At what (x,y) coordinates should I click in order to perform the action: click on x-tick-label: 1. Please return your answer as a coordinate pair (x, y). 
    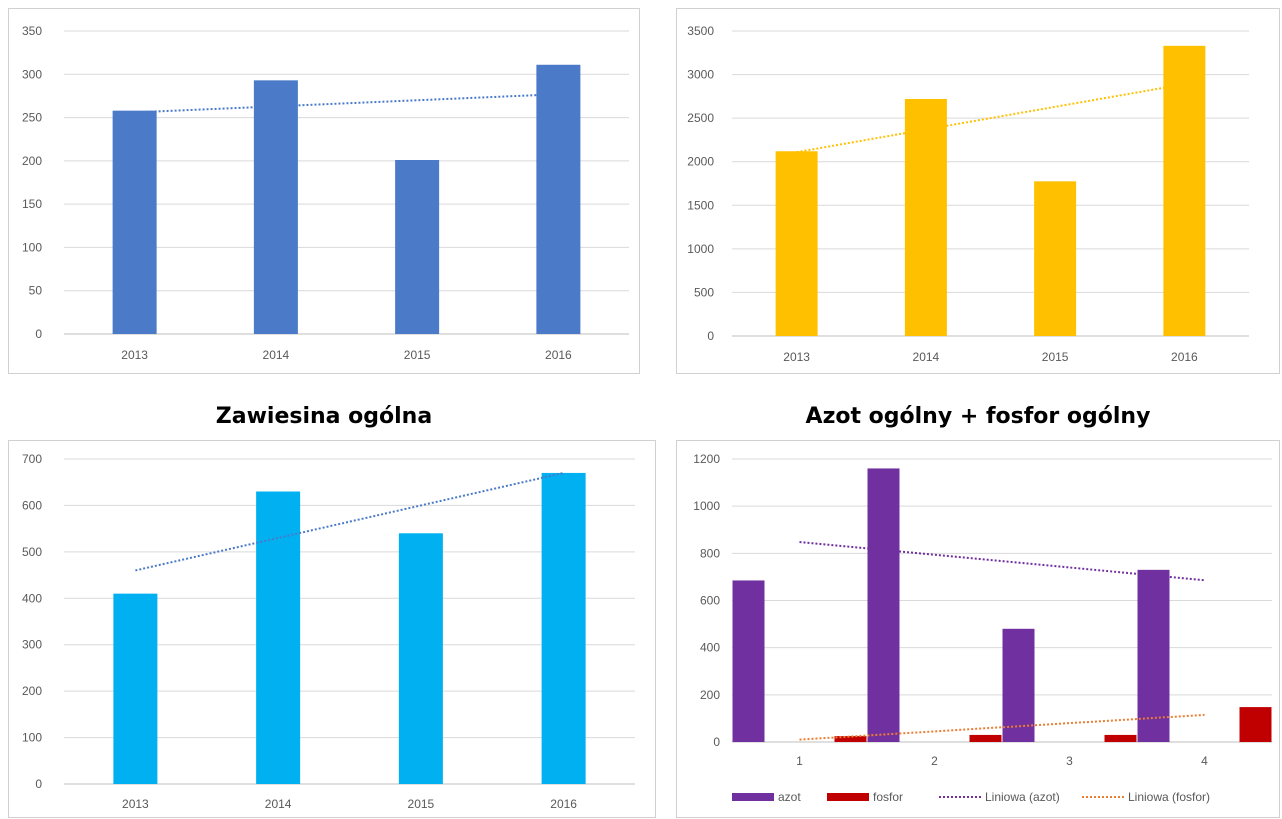
    Looking at the image, I should click on (799, 761).